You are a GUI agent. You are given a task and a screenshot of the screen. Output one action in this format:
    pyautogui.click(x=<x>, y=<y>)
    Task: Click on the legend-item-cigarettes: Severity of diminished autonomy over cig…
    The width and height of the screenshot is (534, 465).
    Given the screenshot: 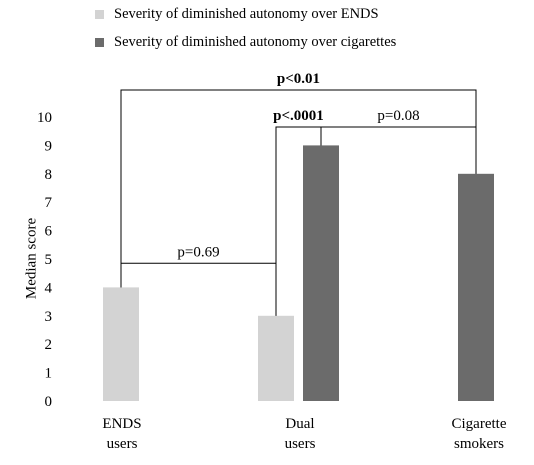 What is the action you would take?
    pyautogui.click(x=245, y=42)
    